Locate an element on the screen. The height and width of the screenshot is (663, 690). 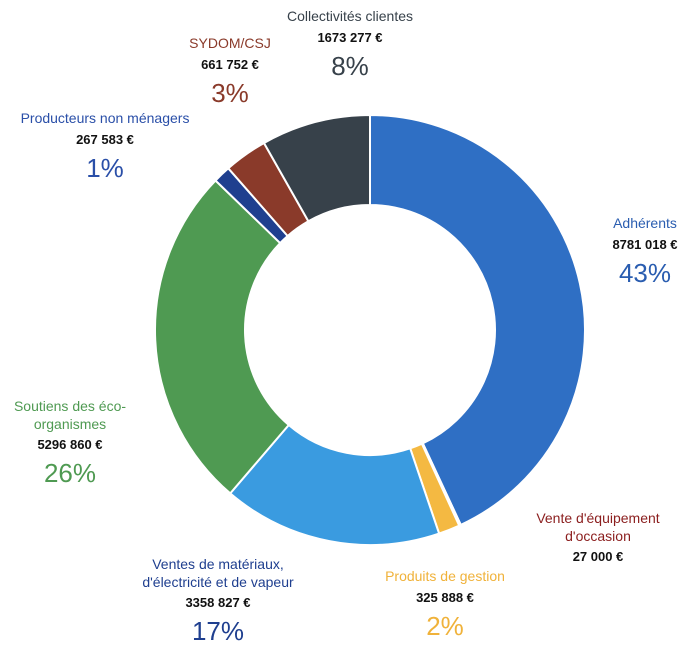
category-name: Vente d'équipement d'occasion is located at coordinates (598, 527).